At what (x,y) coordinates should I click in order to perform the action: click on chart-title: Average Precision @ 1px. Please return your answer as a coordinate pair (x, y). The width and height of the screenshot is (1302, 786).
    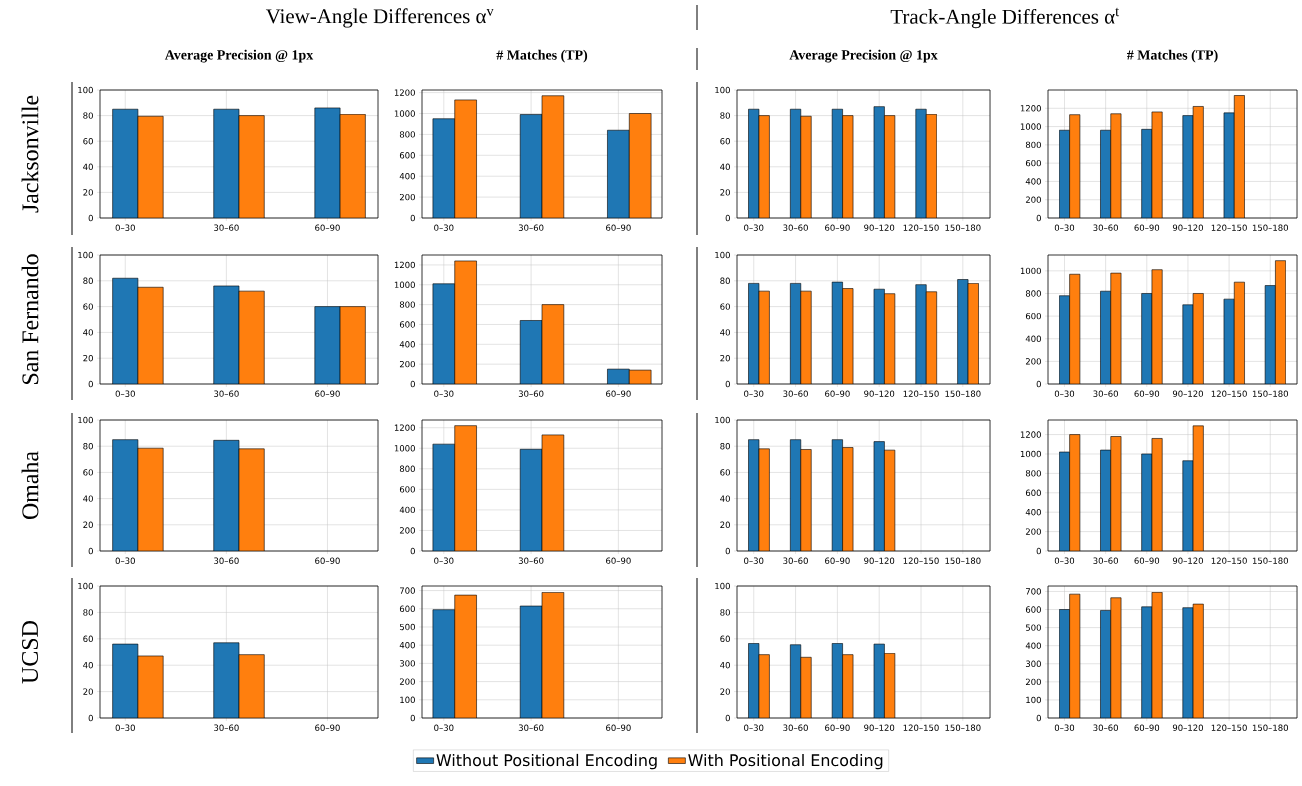
    Looking at the image, I should click on (863, 56).